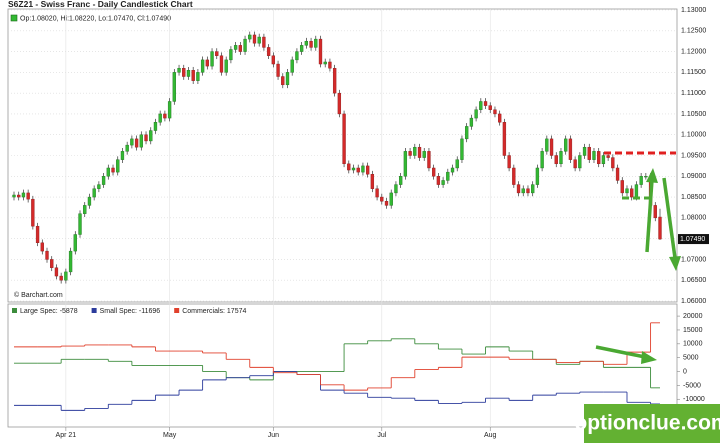 This screenshot has height=443, width=720. Describe the element at coordinates (647, 423) in the screenshot. I see `watermark: optionclue.com` at that location.